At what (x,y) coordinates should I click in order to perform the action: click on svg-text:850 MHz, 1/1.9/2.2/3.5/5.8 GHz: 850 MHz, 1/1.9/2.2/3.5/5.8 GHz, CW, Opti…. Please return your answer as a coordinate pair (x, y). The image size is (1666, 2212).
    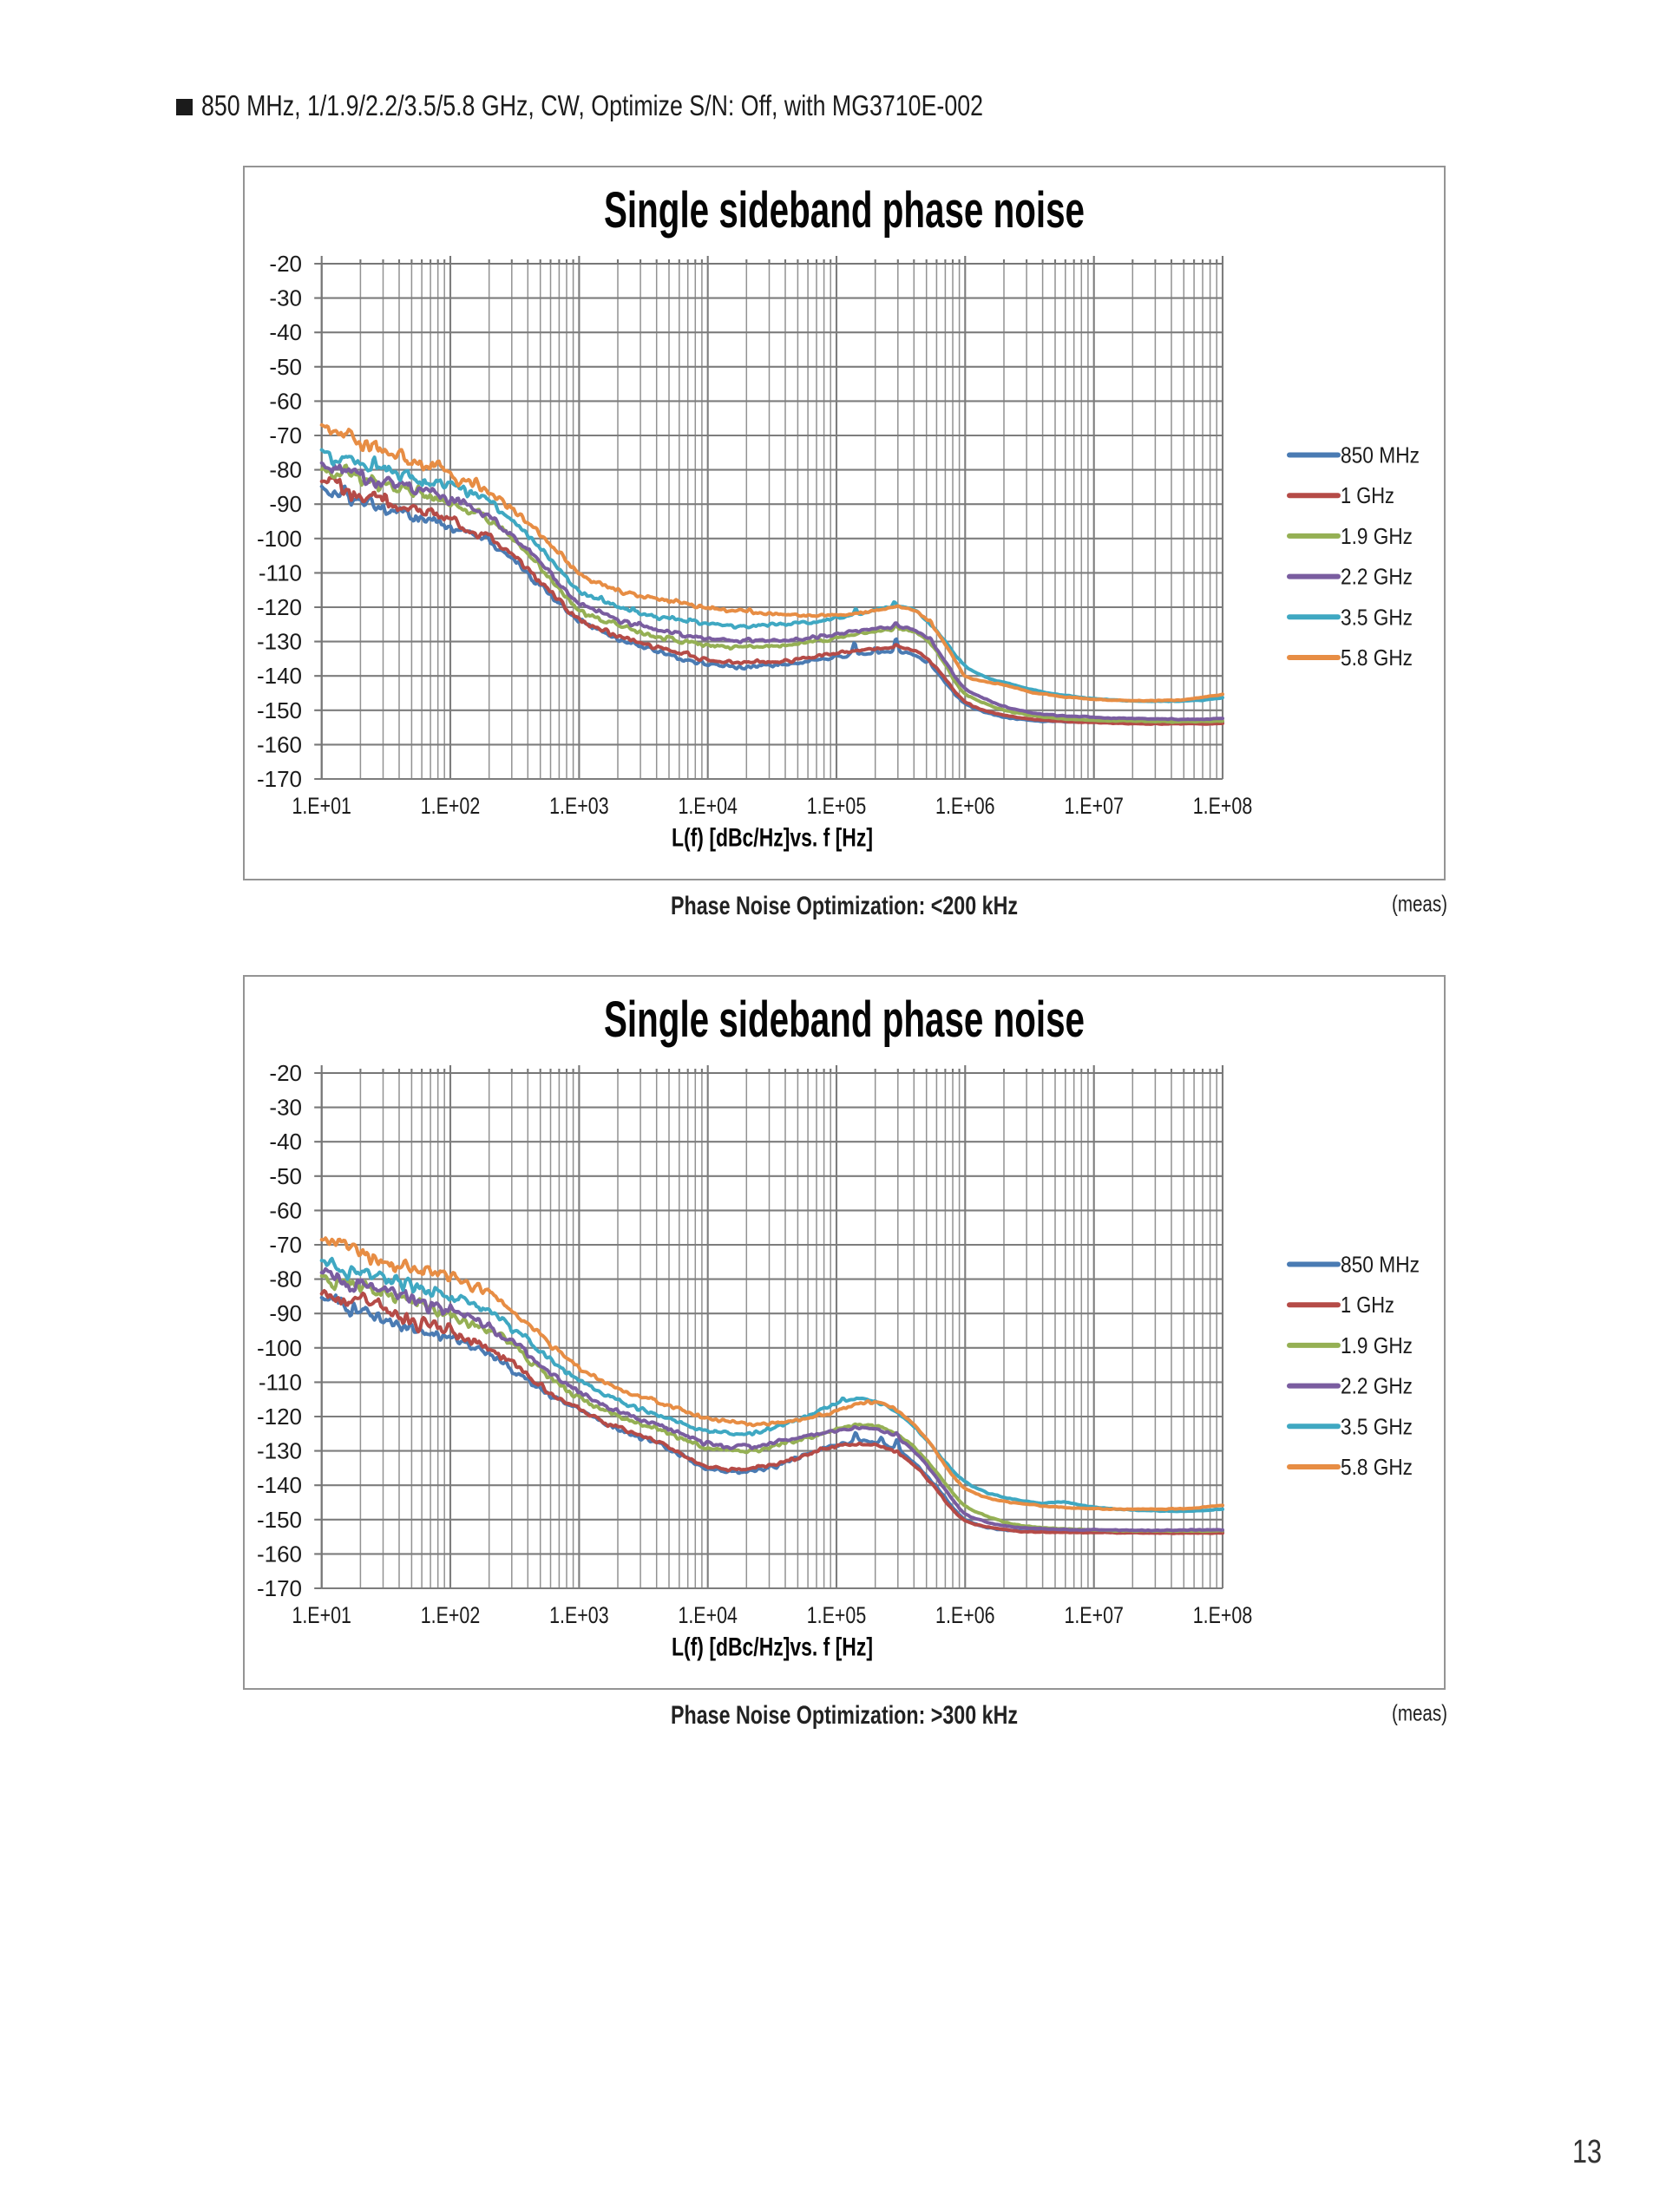
    Looking at the image, I should click on (592, 105).